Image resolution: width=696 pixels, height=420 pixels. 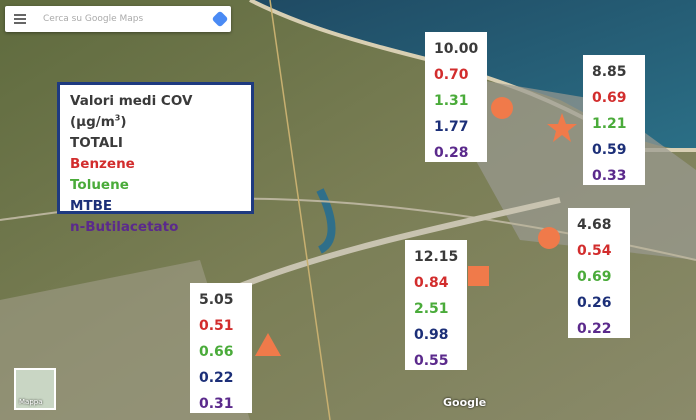 What do you see at coordinates (131, 111) in the screenshot?
I see `legend-title-text: Valori medi COV (µg/m` at bounding box center [131, 111].